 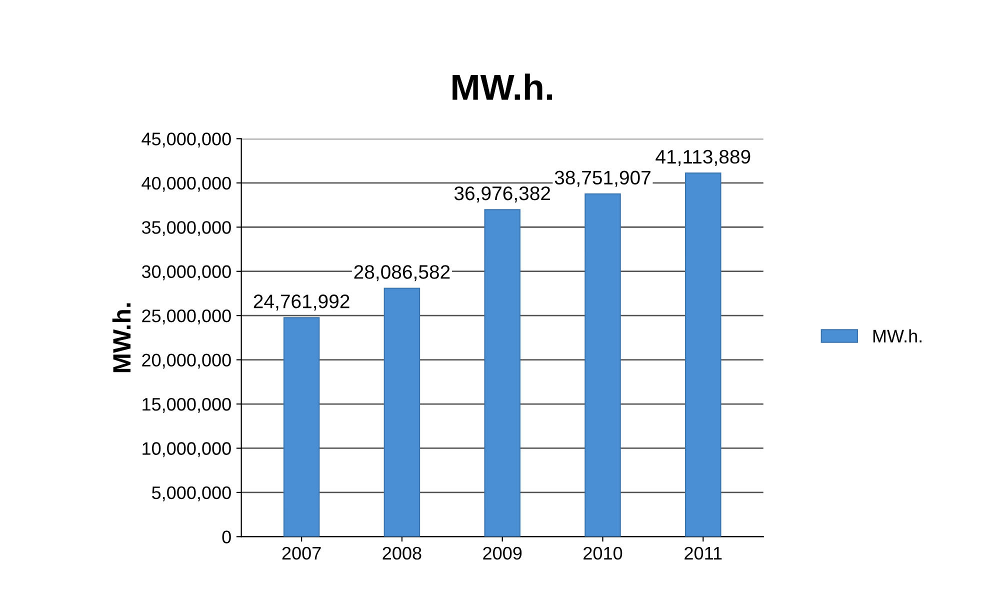 I want to click on chart-title: MW.h., so click(x=502, y=87).